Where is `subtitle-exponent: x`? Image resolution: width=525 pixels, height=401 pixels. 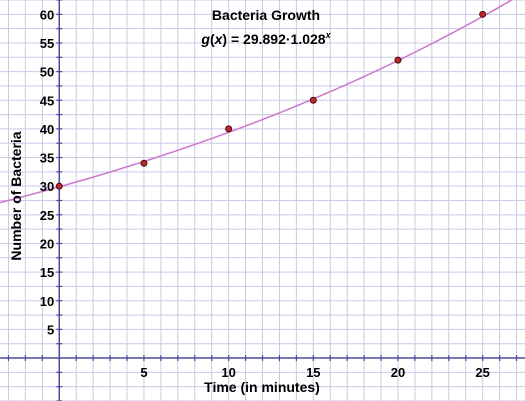
subtitle-exponent: x is located at coordinates (328, 35).